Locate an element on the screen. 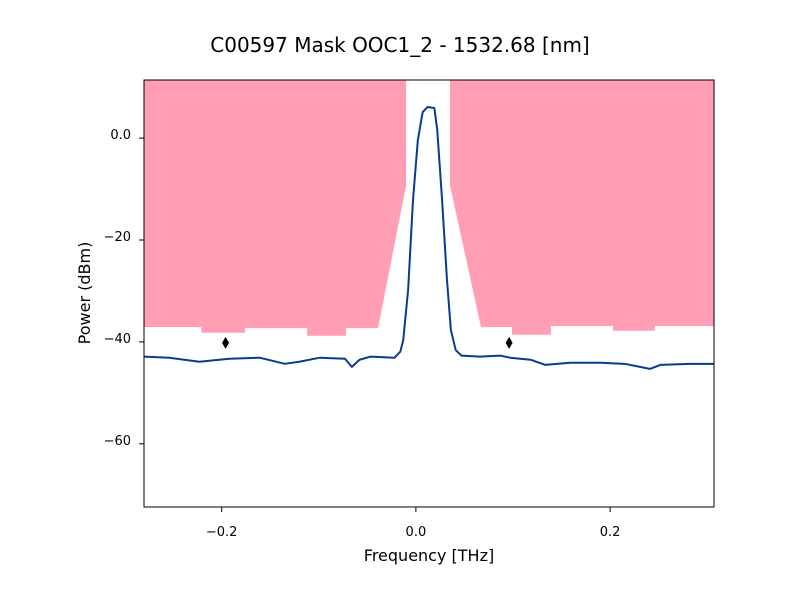  y-tick-label-0: 0.0 is located at coordinates (120, 135).